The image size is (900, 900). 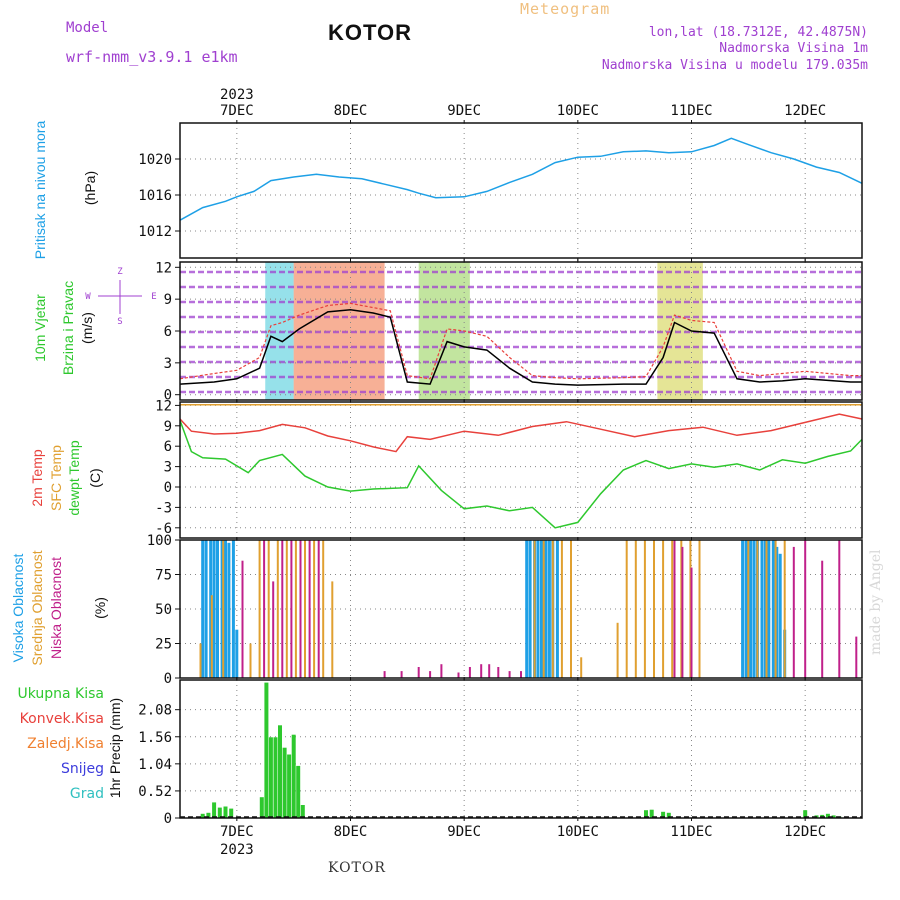 What do you see at coordinates (793, 48) in the screenshot?
I see `altitude-text: Nadmorska Visina 1m` at bounding box center [793, 48].